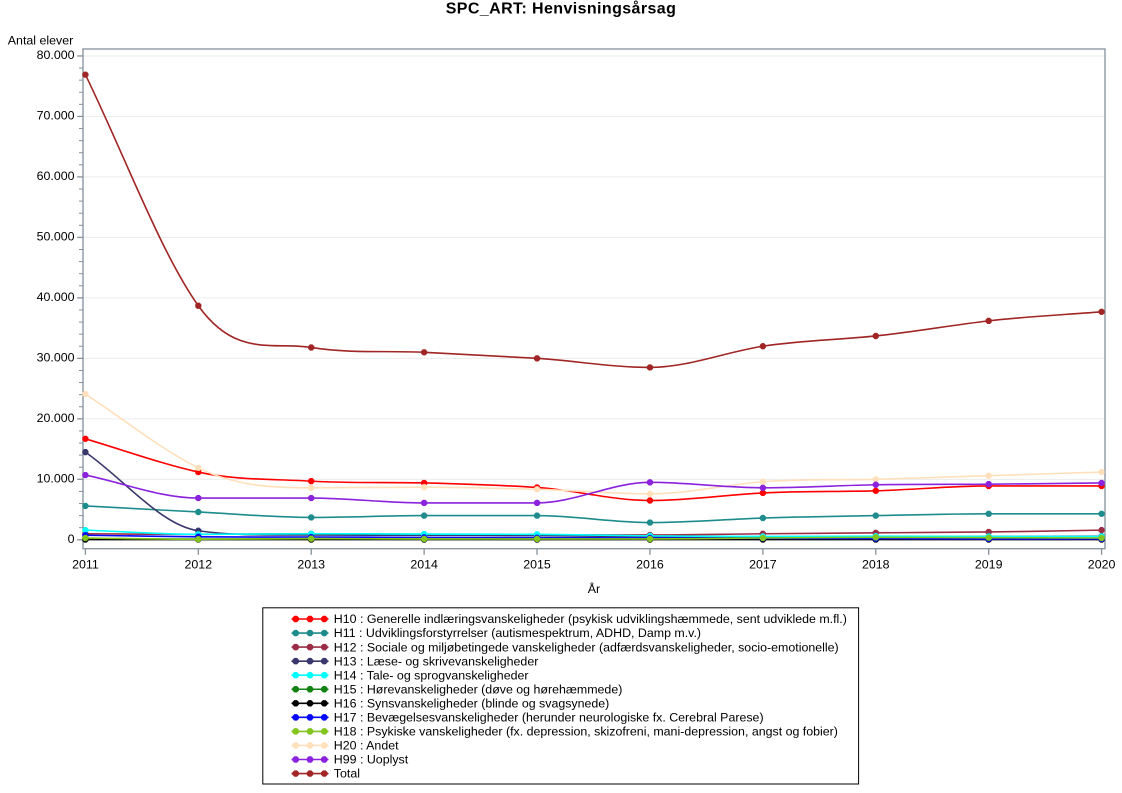 This screenshot has height=793, width=1122. What do you see at coordinates (763, 565) in the screenshot?
I see `svg-text: 2017` at bounding box center [763, 565].